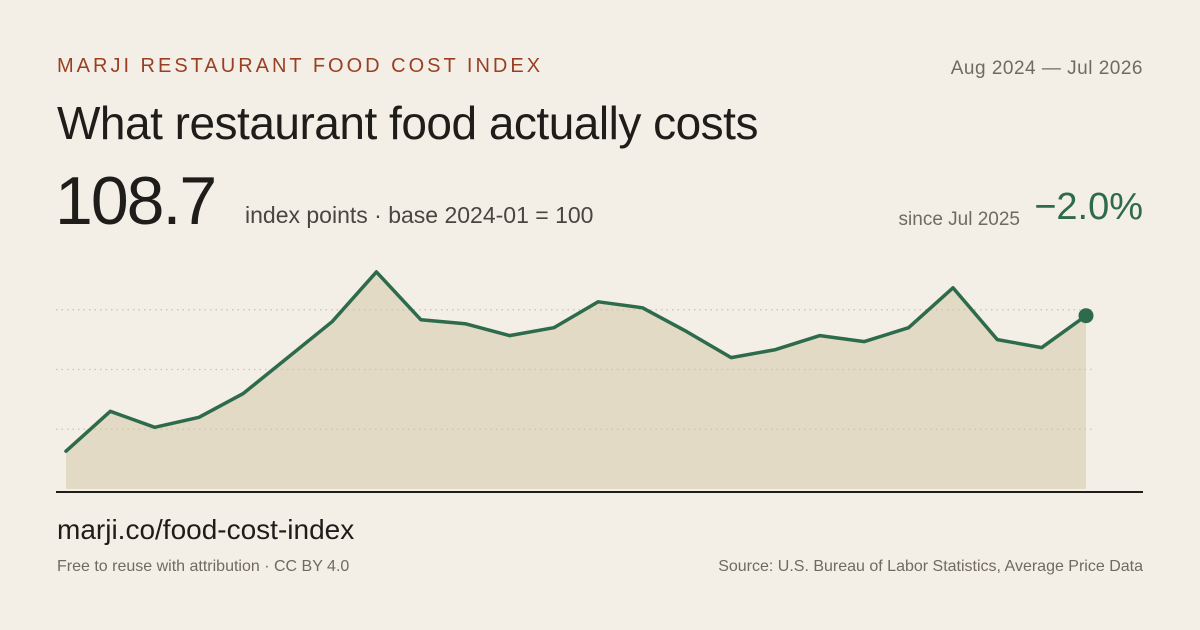 The height and width of the screenshot is (630, 1200). I want to click on latest-index-value: 108.7, so click(136, 201).